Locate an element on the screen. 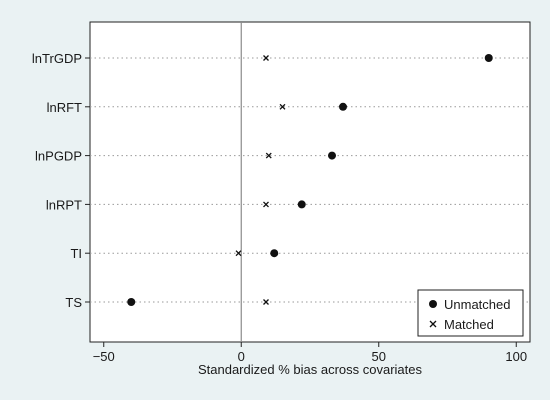  x-tick-label: 100 is located at coordinates (516, 356).